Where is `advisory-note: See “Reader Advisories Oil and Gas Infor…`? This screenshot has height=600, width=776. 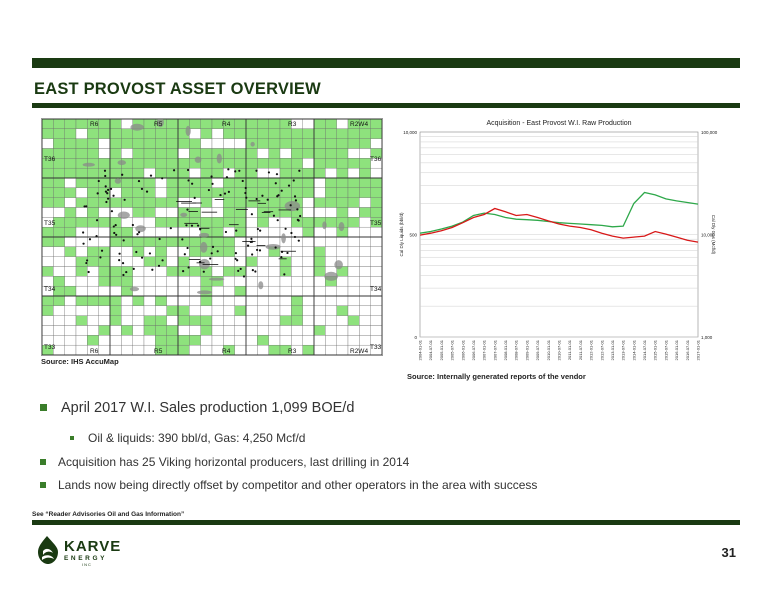
advisory-note: See “Reader Advisories Oil and Gas Infor… is located at coordinates (108, 514).